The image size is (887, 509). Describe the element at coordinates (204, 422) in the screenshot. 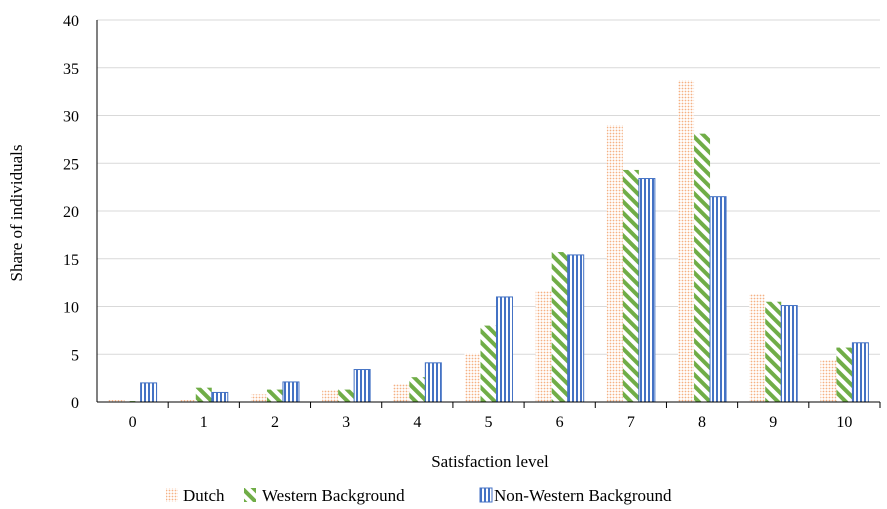

I see `x-tick-label: 1` at that location.